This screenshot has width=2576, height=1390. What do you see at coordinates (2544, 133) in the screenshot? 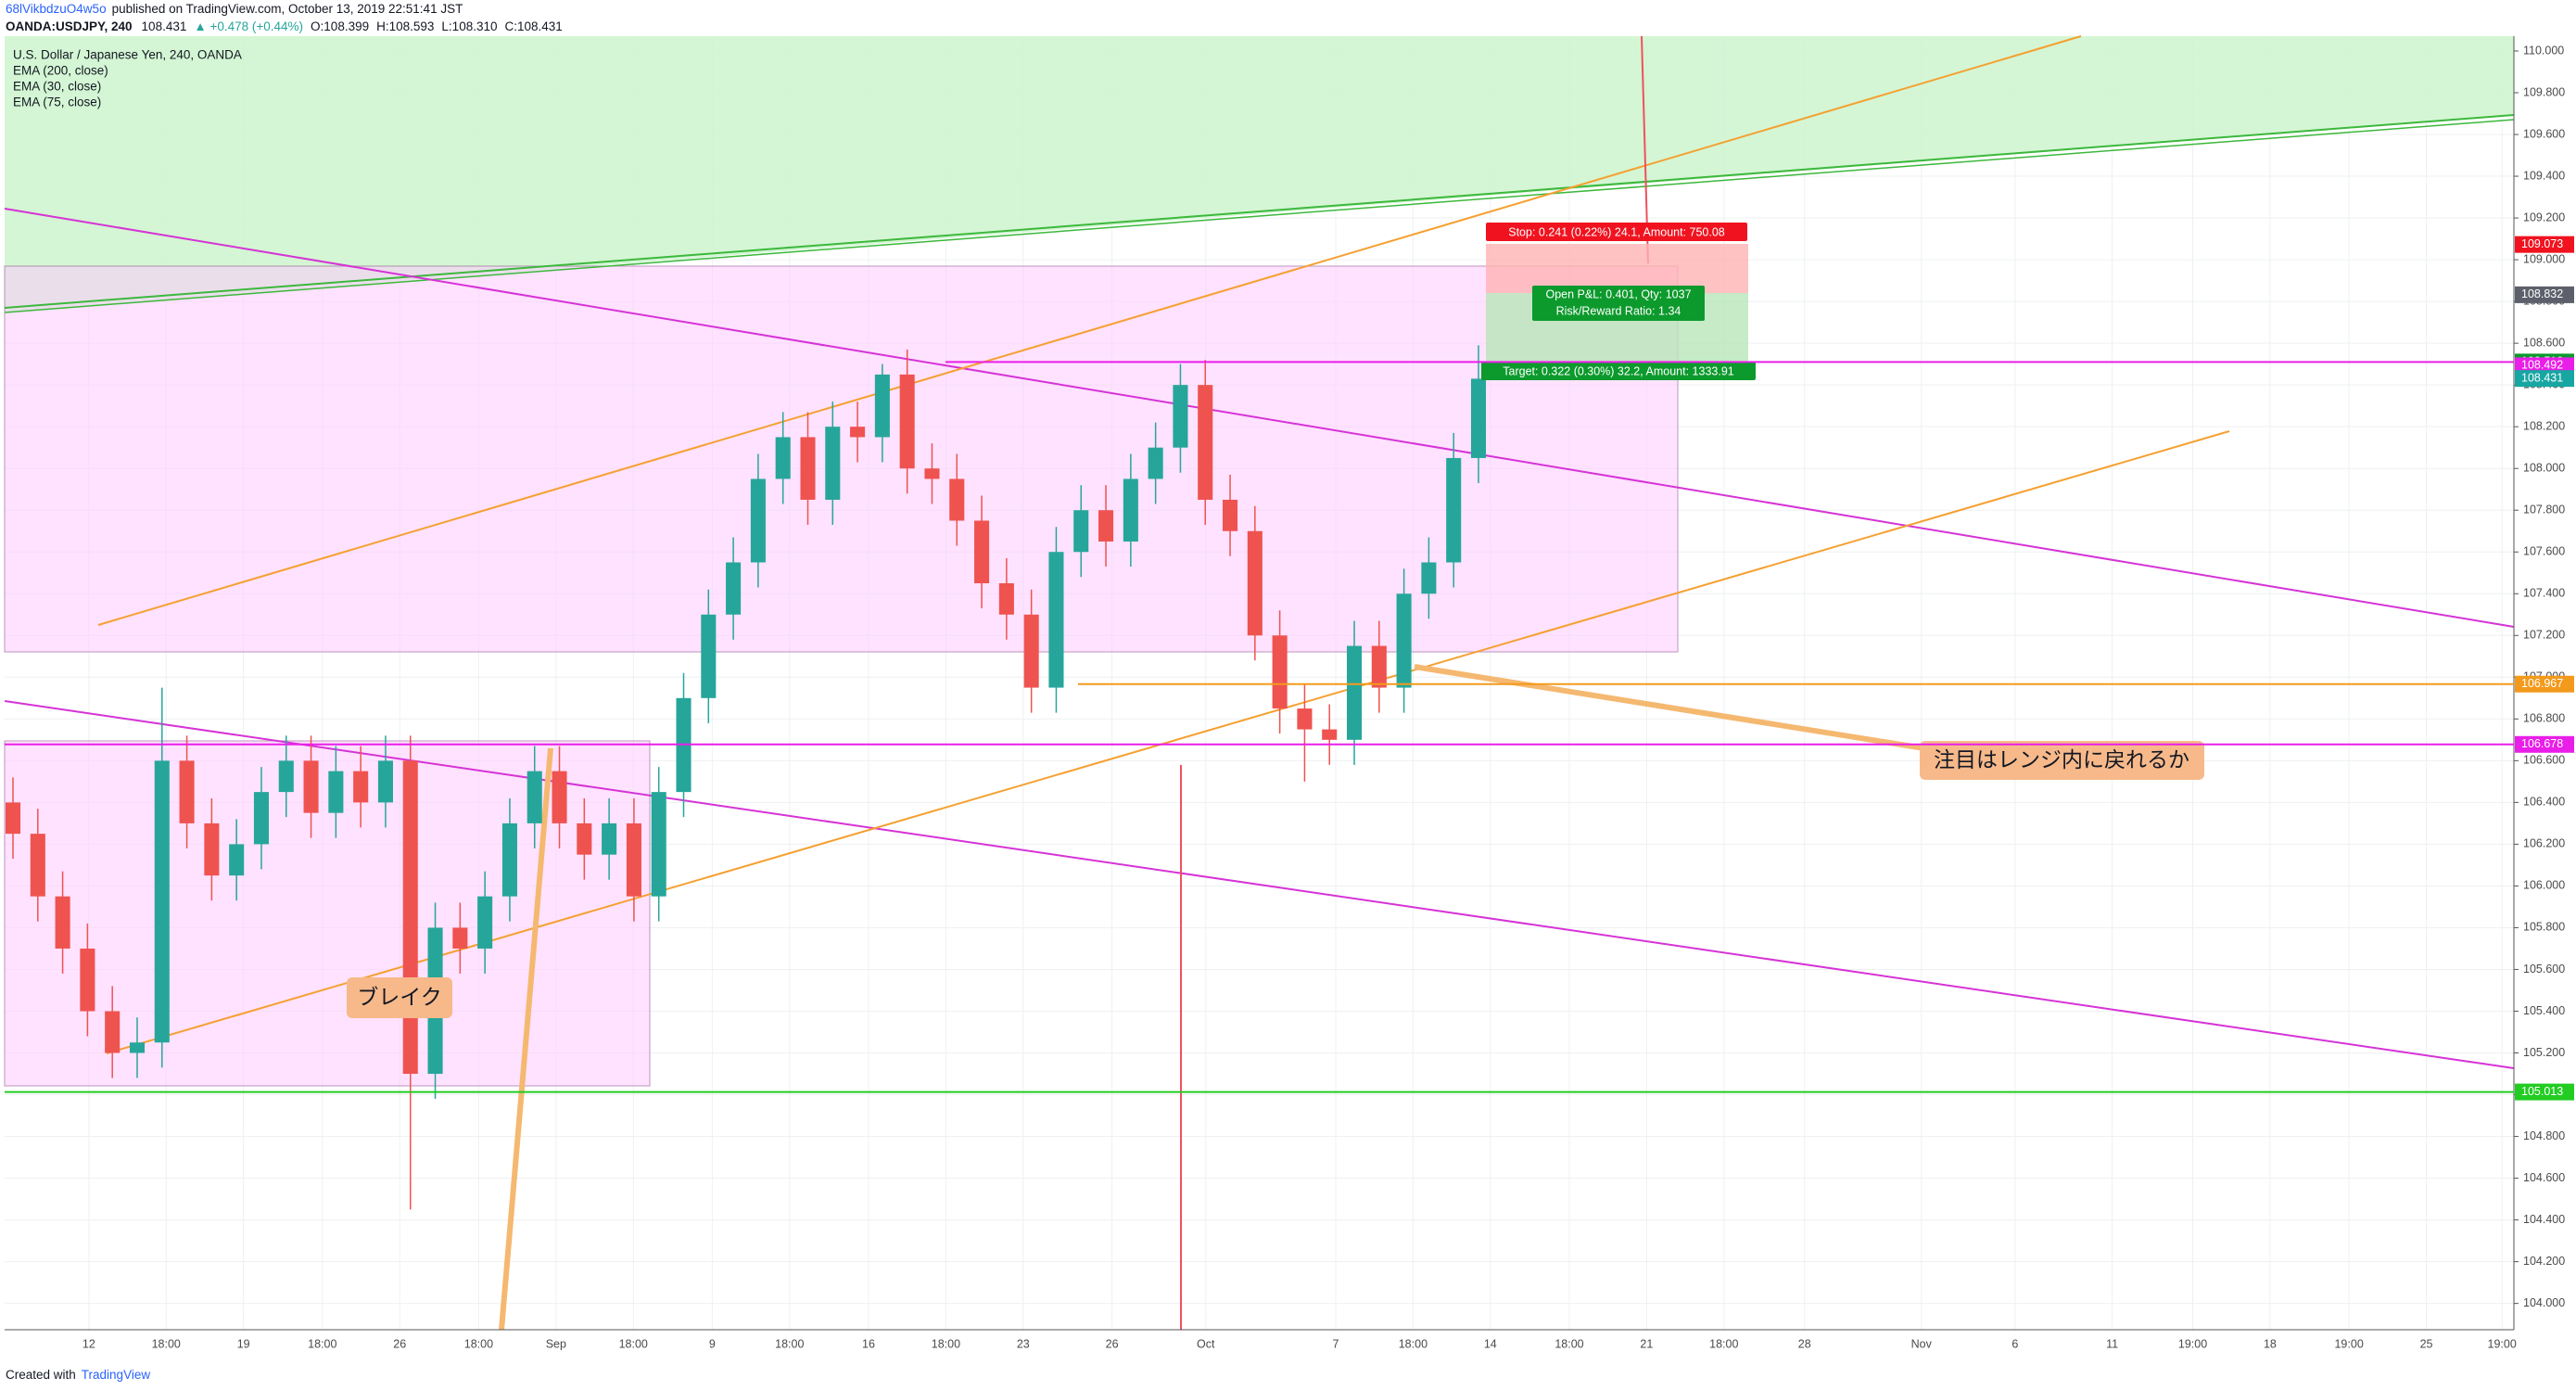
I see `y-tick-label: 109.600` at bounding box center [2544, 133].